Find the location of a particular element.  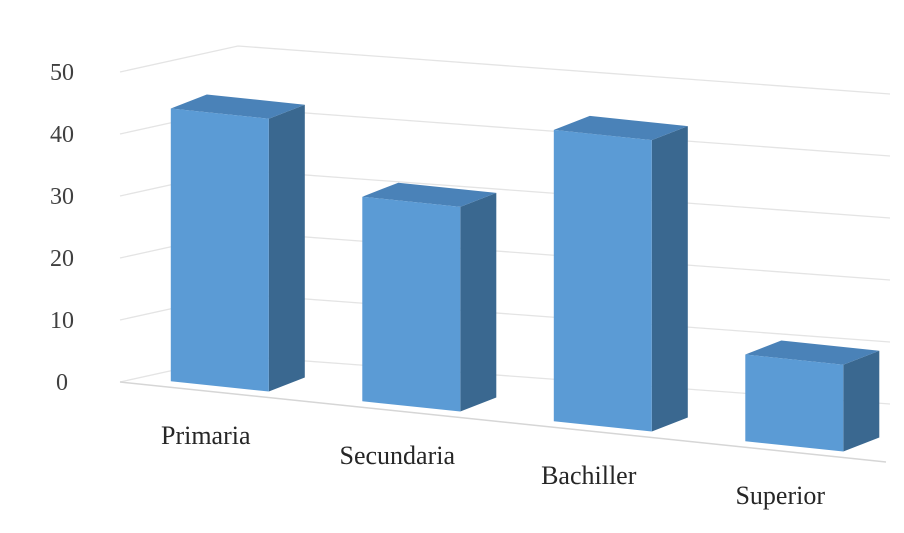

y-axis-ticks: 0 10 20 30 40 50 is located at coordinates (62, 228).